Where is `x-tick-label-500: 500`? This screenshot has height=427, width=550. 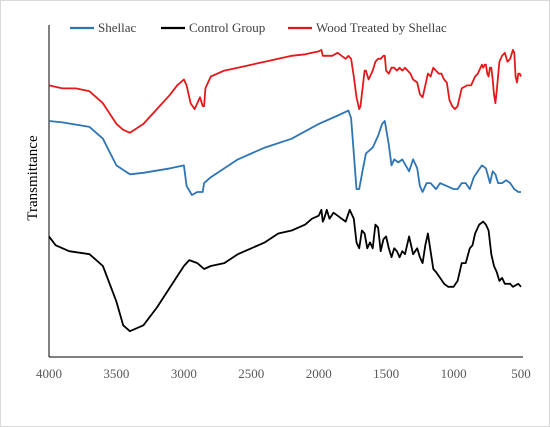
x-tick-label-500: 500 is located at coordinates (521, 373).